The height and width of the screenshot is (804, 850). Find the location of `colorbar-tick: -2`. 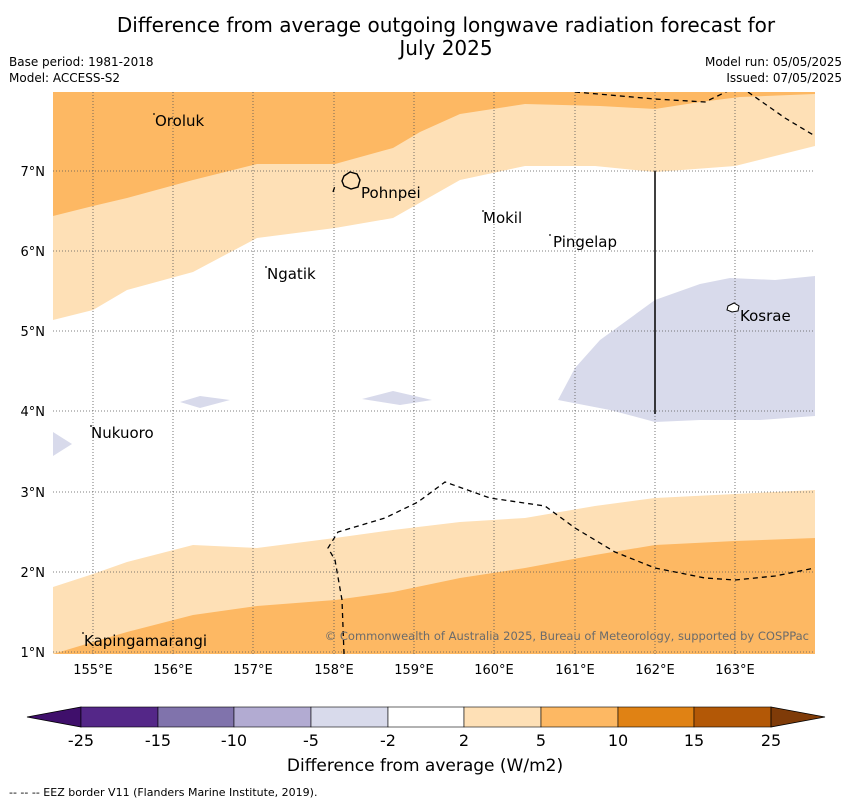

colorbar-tick: -2 is located at coordinates (388, 740).